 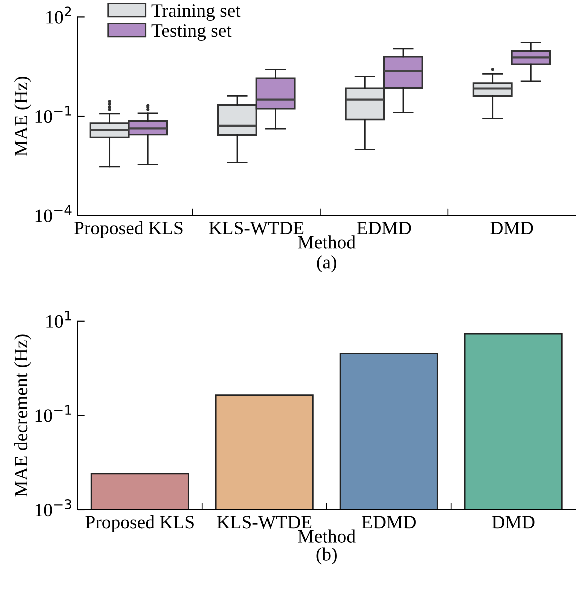 I want to click on legend-label: Training set, so click(x=196, y=13).